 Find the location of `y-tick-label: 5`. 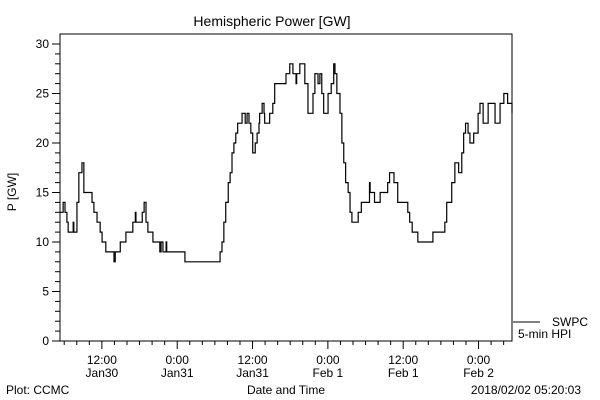

y-tick-label: 5 is located at coordinates (45, 292).